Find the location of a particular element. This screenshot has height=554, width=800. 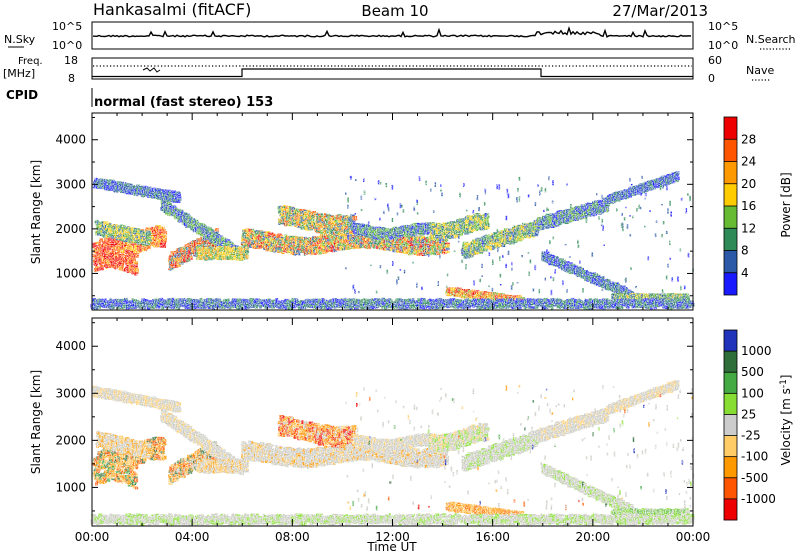

noise-left-tick-bottom: 10^0 is located at coordinates (67, 45).